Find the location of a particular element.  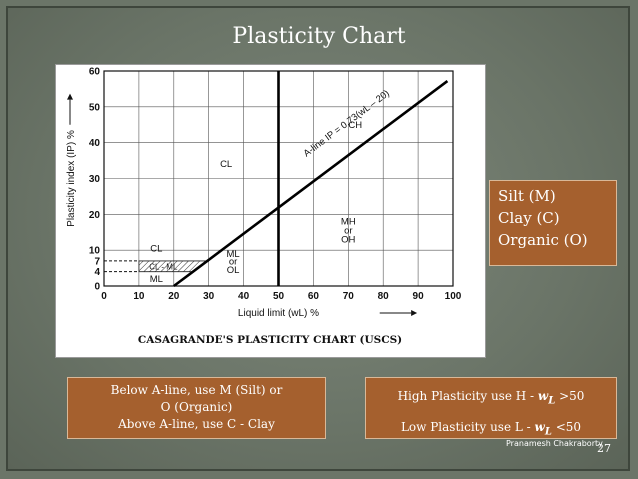

note-right-2-after: <50 is located at coordinates (566, 427).